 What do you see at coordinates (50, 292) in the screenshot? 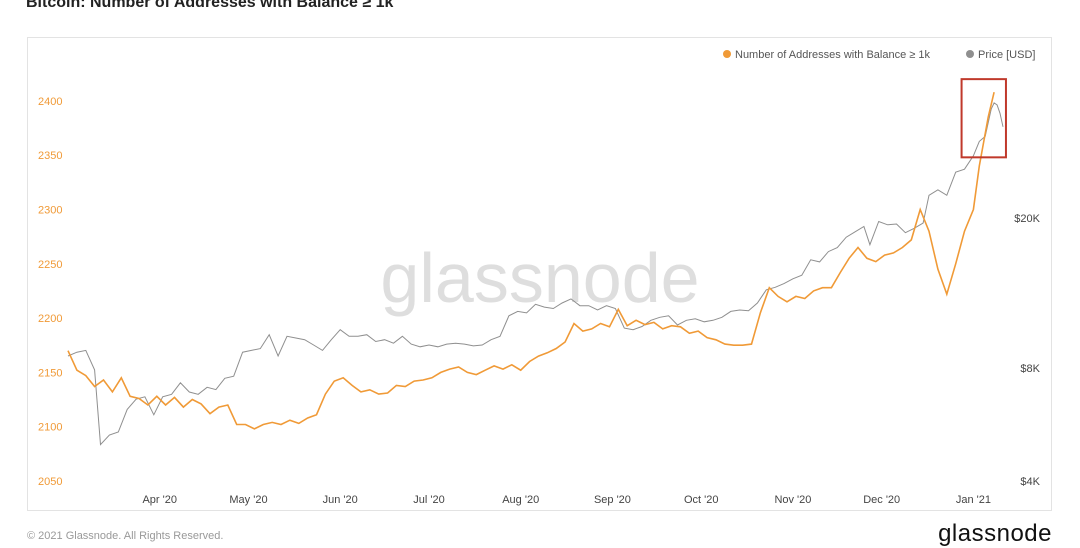
I see `y-axis-left: 2050 2100 2150 2200 2250 2300 2350 2400` at bounding box center [50, 292].